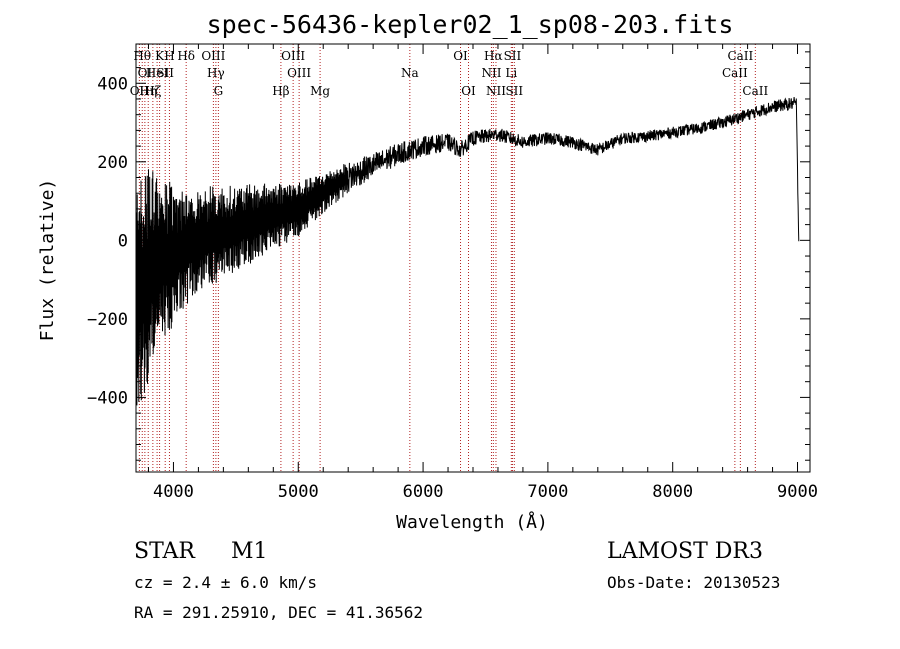 This screenshot has width=900, height=649. What do you see at coordinates (493, 56) in the screenshot?
I see `spectral-line-label: Hα` at bounding box center [493, 56].